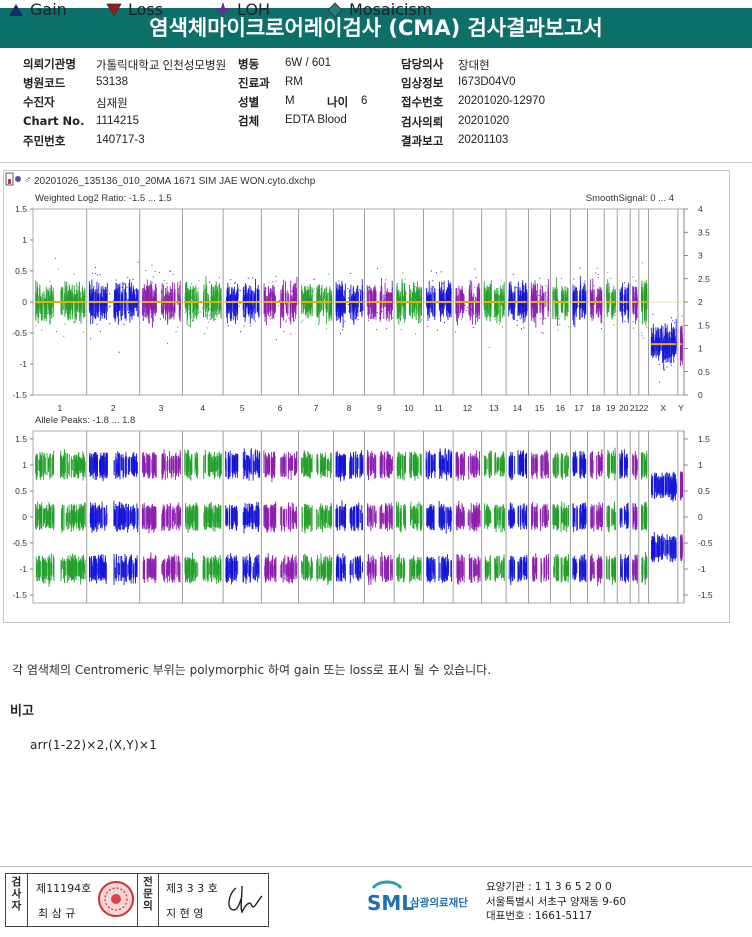  Describe the element at coordinates (280, 408) in the screenshot. I see `chrom-label-6: 6` at that location.